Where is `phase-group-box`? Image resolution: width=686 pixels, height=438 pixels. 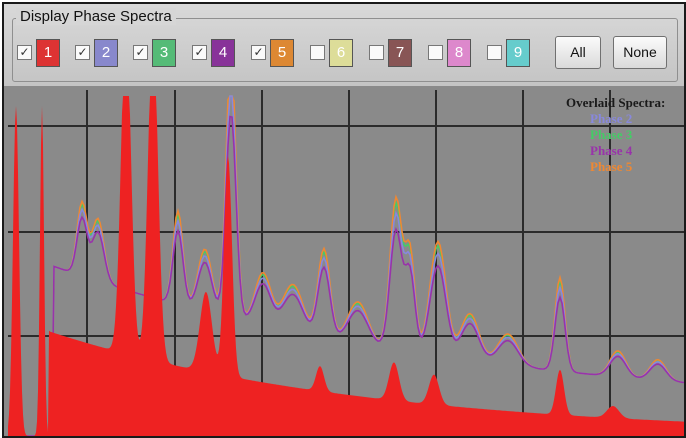 phase-group-box is located at coordinates (345, 50).